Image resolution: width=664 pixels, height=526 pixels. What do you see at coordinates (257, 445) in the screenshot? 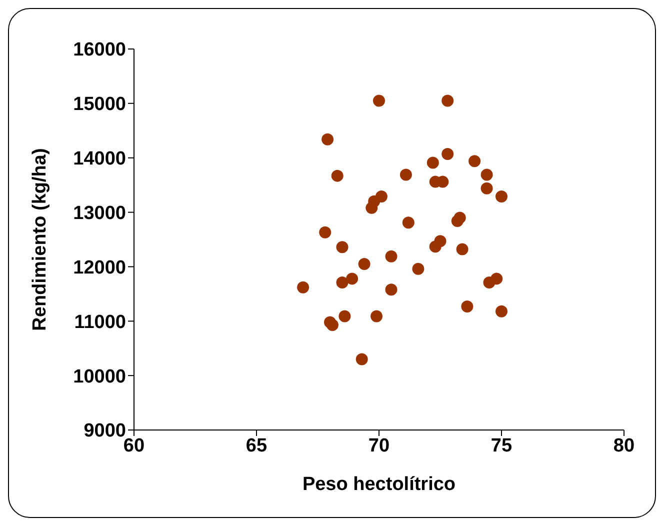
I see `x-tick-label: 65` at bounding box center [257, 445].